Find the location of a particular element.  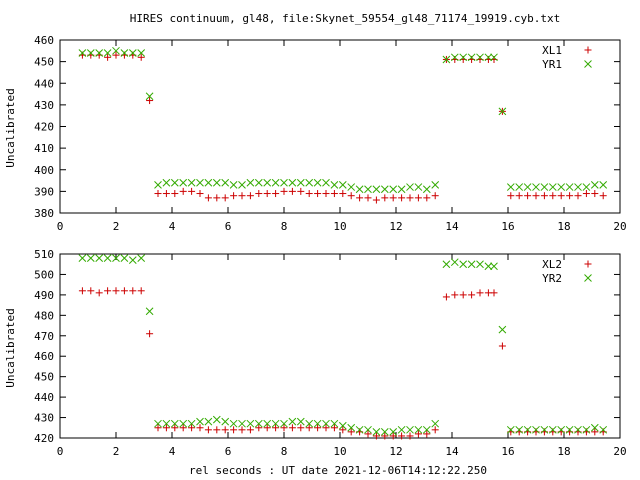

y-tick-label: 430 is located at coordinates (44, 418).